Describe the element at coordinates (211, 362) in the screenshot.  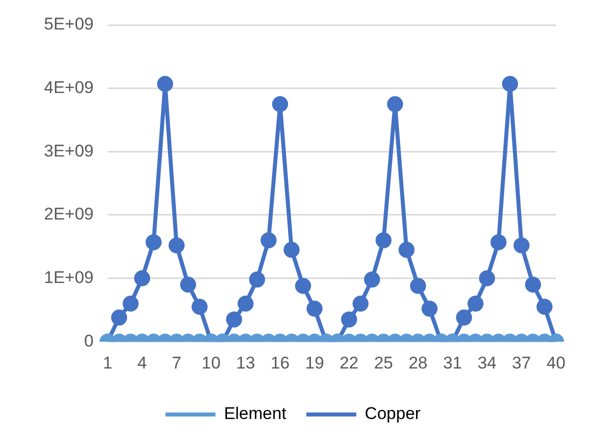
I see `x-tick-label: 10` at that location.